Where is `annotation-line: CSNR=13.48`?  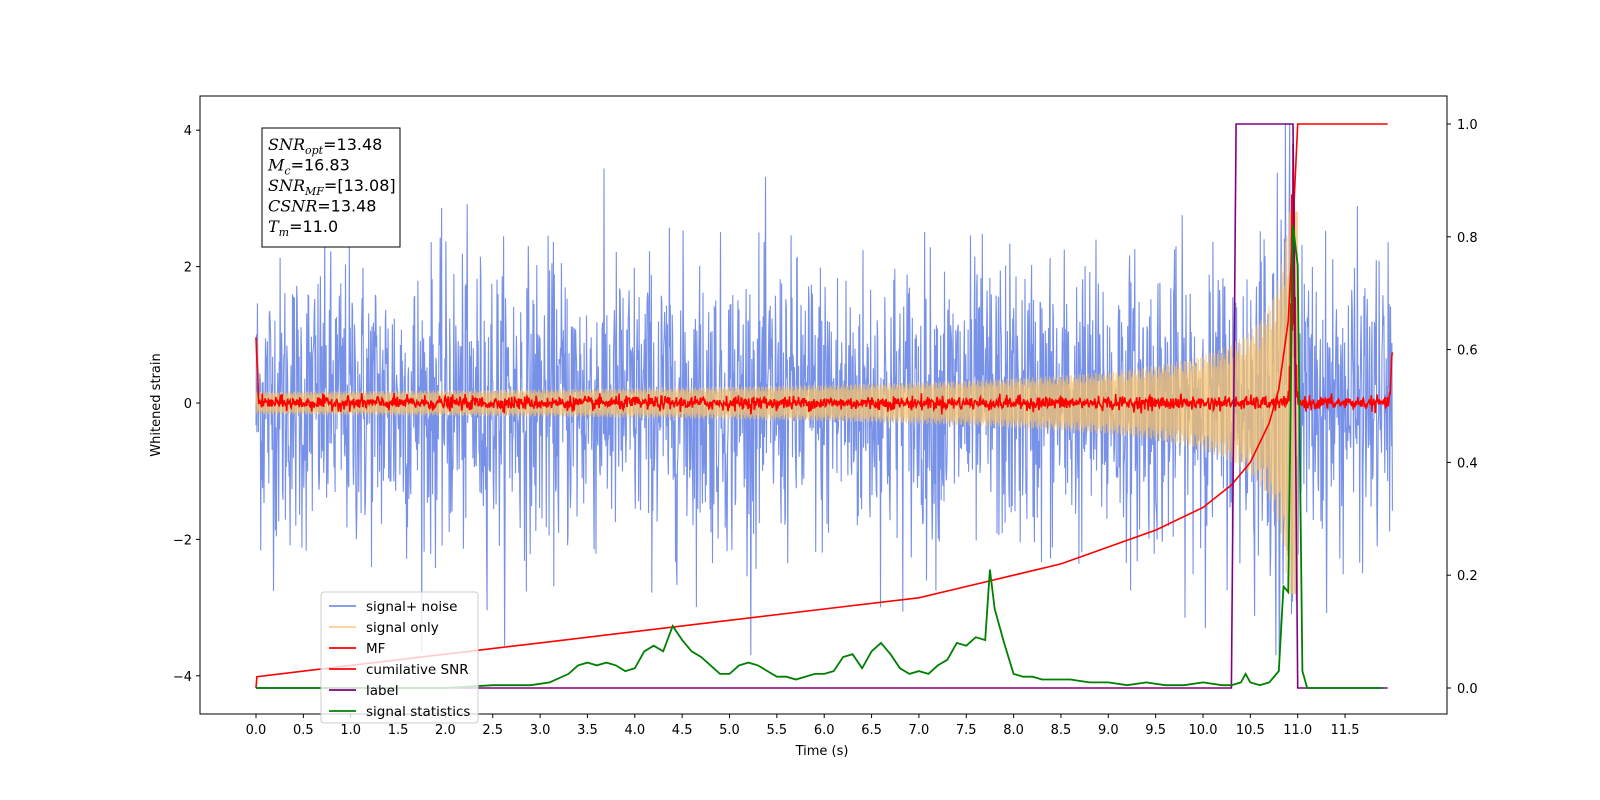
annotation-line: CSNR=13.48 is located at coordinates (322, 206).